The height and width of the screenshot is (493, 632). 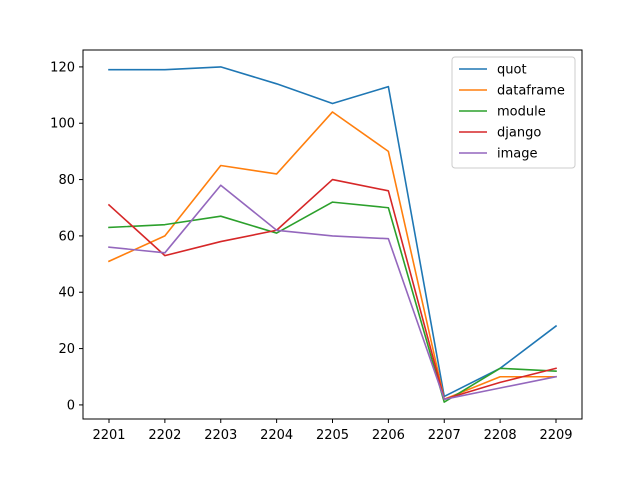 I want to click on legend: quot dataframe module django image, so click(x=513, y=112).